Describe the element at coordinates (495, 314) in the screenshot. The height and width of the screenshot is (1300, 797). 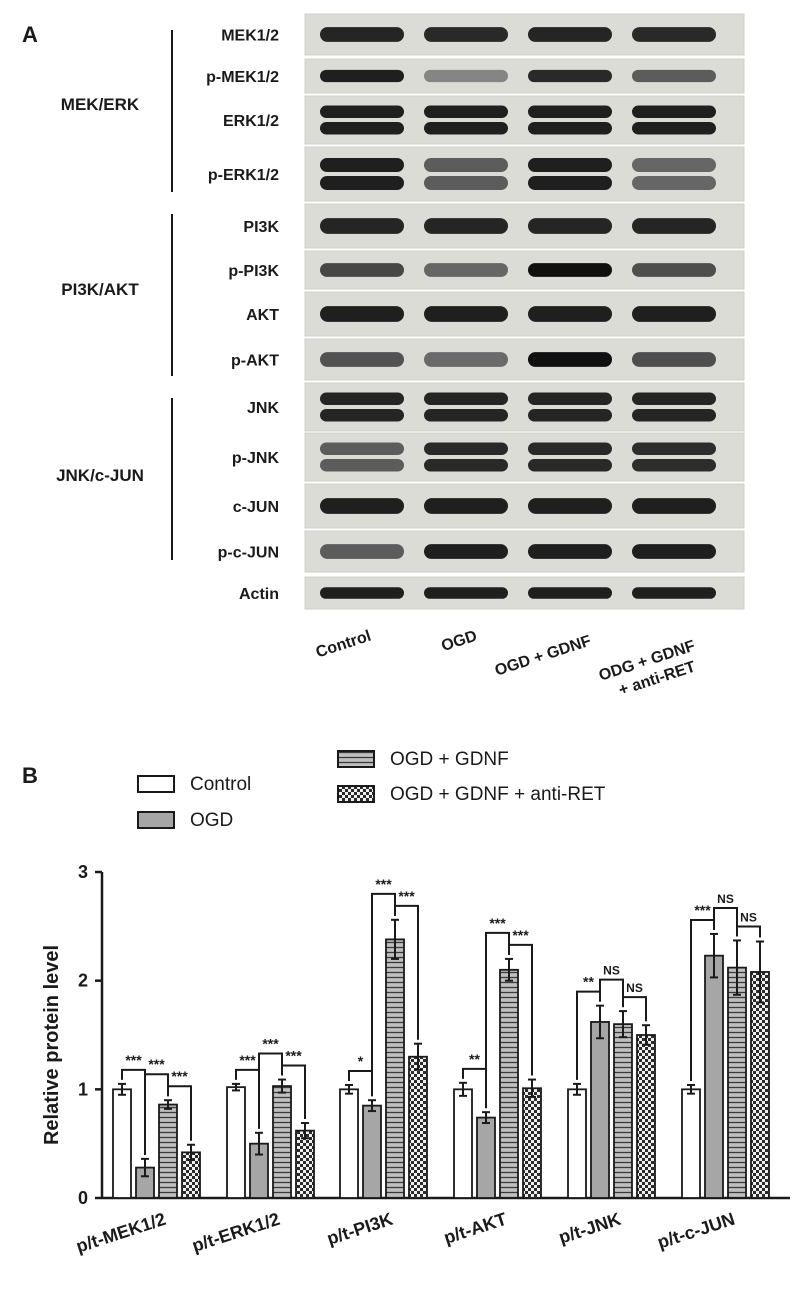
I see `blot-row: AKT` at that location.